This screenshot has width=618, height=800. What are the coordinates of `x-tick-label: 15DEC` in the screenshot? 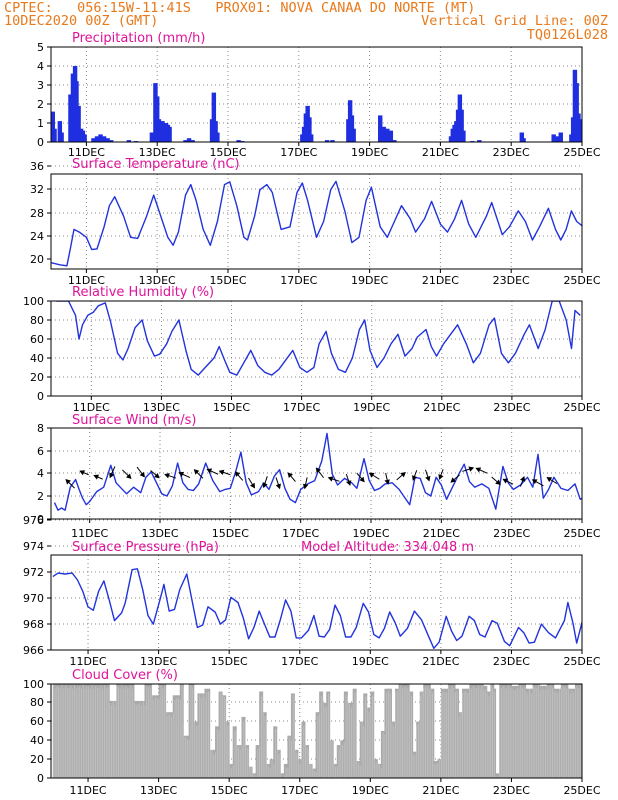 It's located at (231, 407).